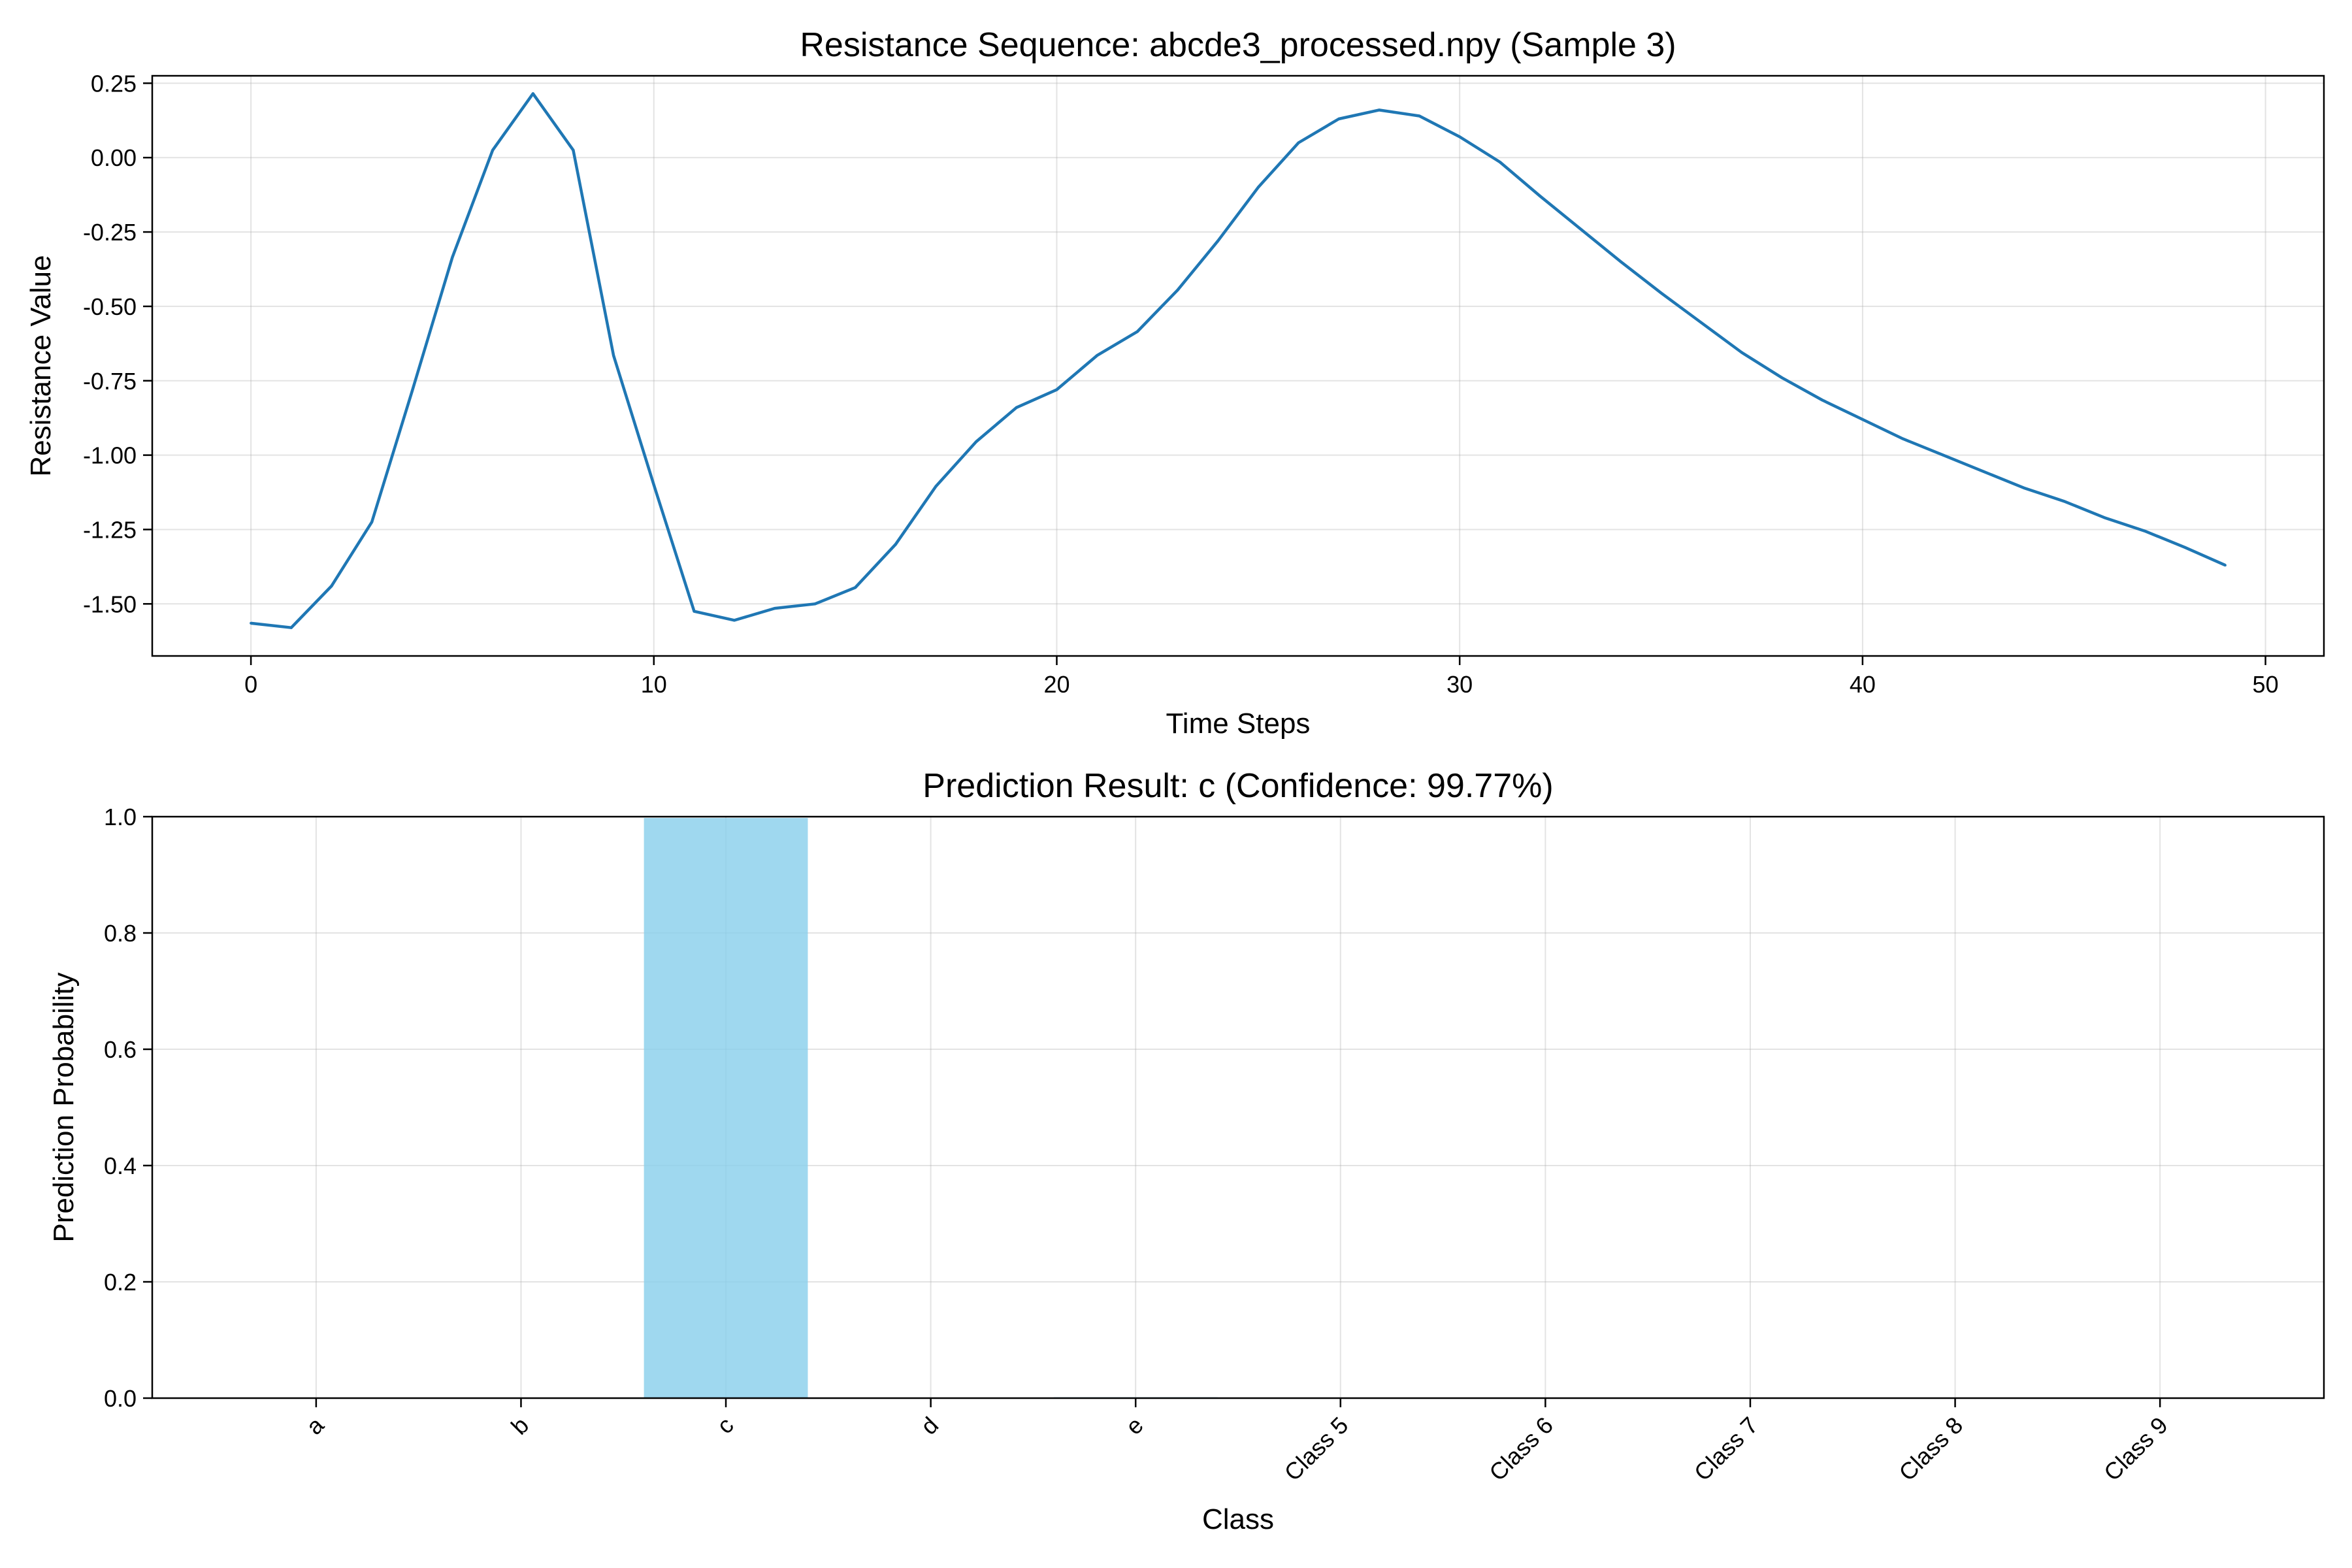 This screenshot has width=2352, height=1568. Describe the element at coordinates (315, 1425) in the screenshot. I see `x-tick-label: a` at that location.